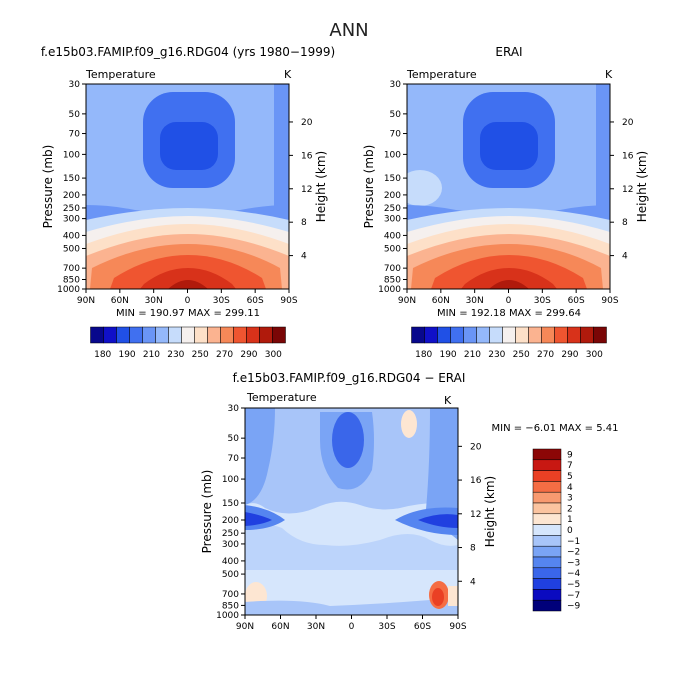 The image size is (699, 700). Describe the element at coordinates (625, 257) in the screenshot. I see `y2-tick-label: 4` at that location.